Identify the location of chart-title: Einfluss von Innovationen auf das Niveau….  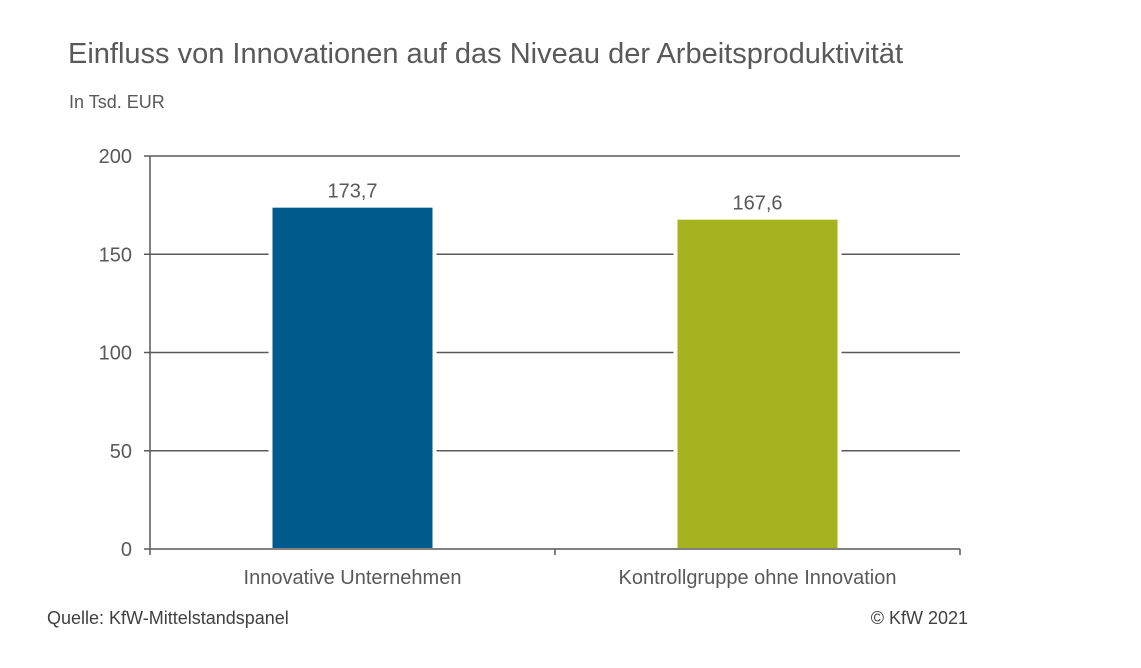
(486, 54).